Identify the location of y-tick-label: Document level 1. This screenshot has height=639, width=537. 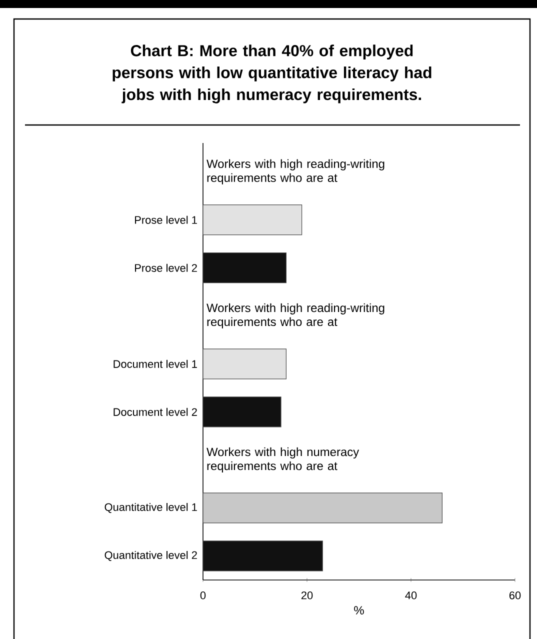
(155, 364).